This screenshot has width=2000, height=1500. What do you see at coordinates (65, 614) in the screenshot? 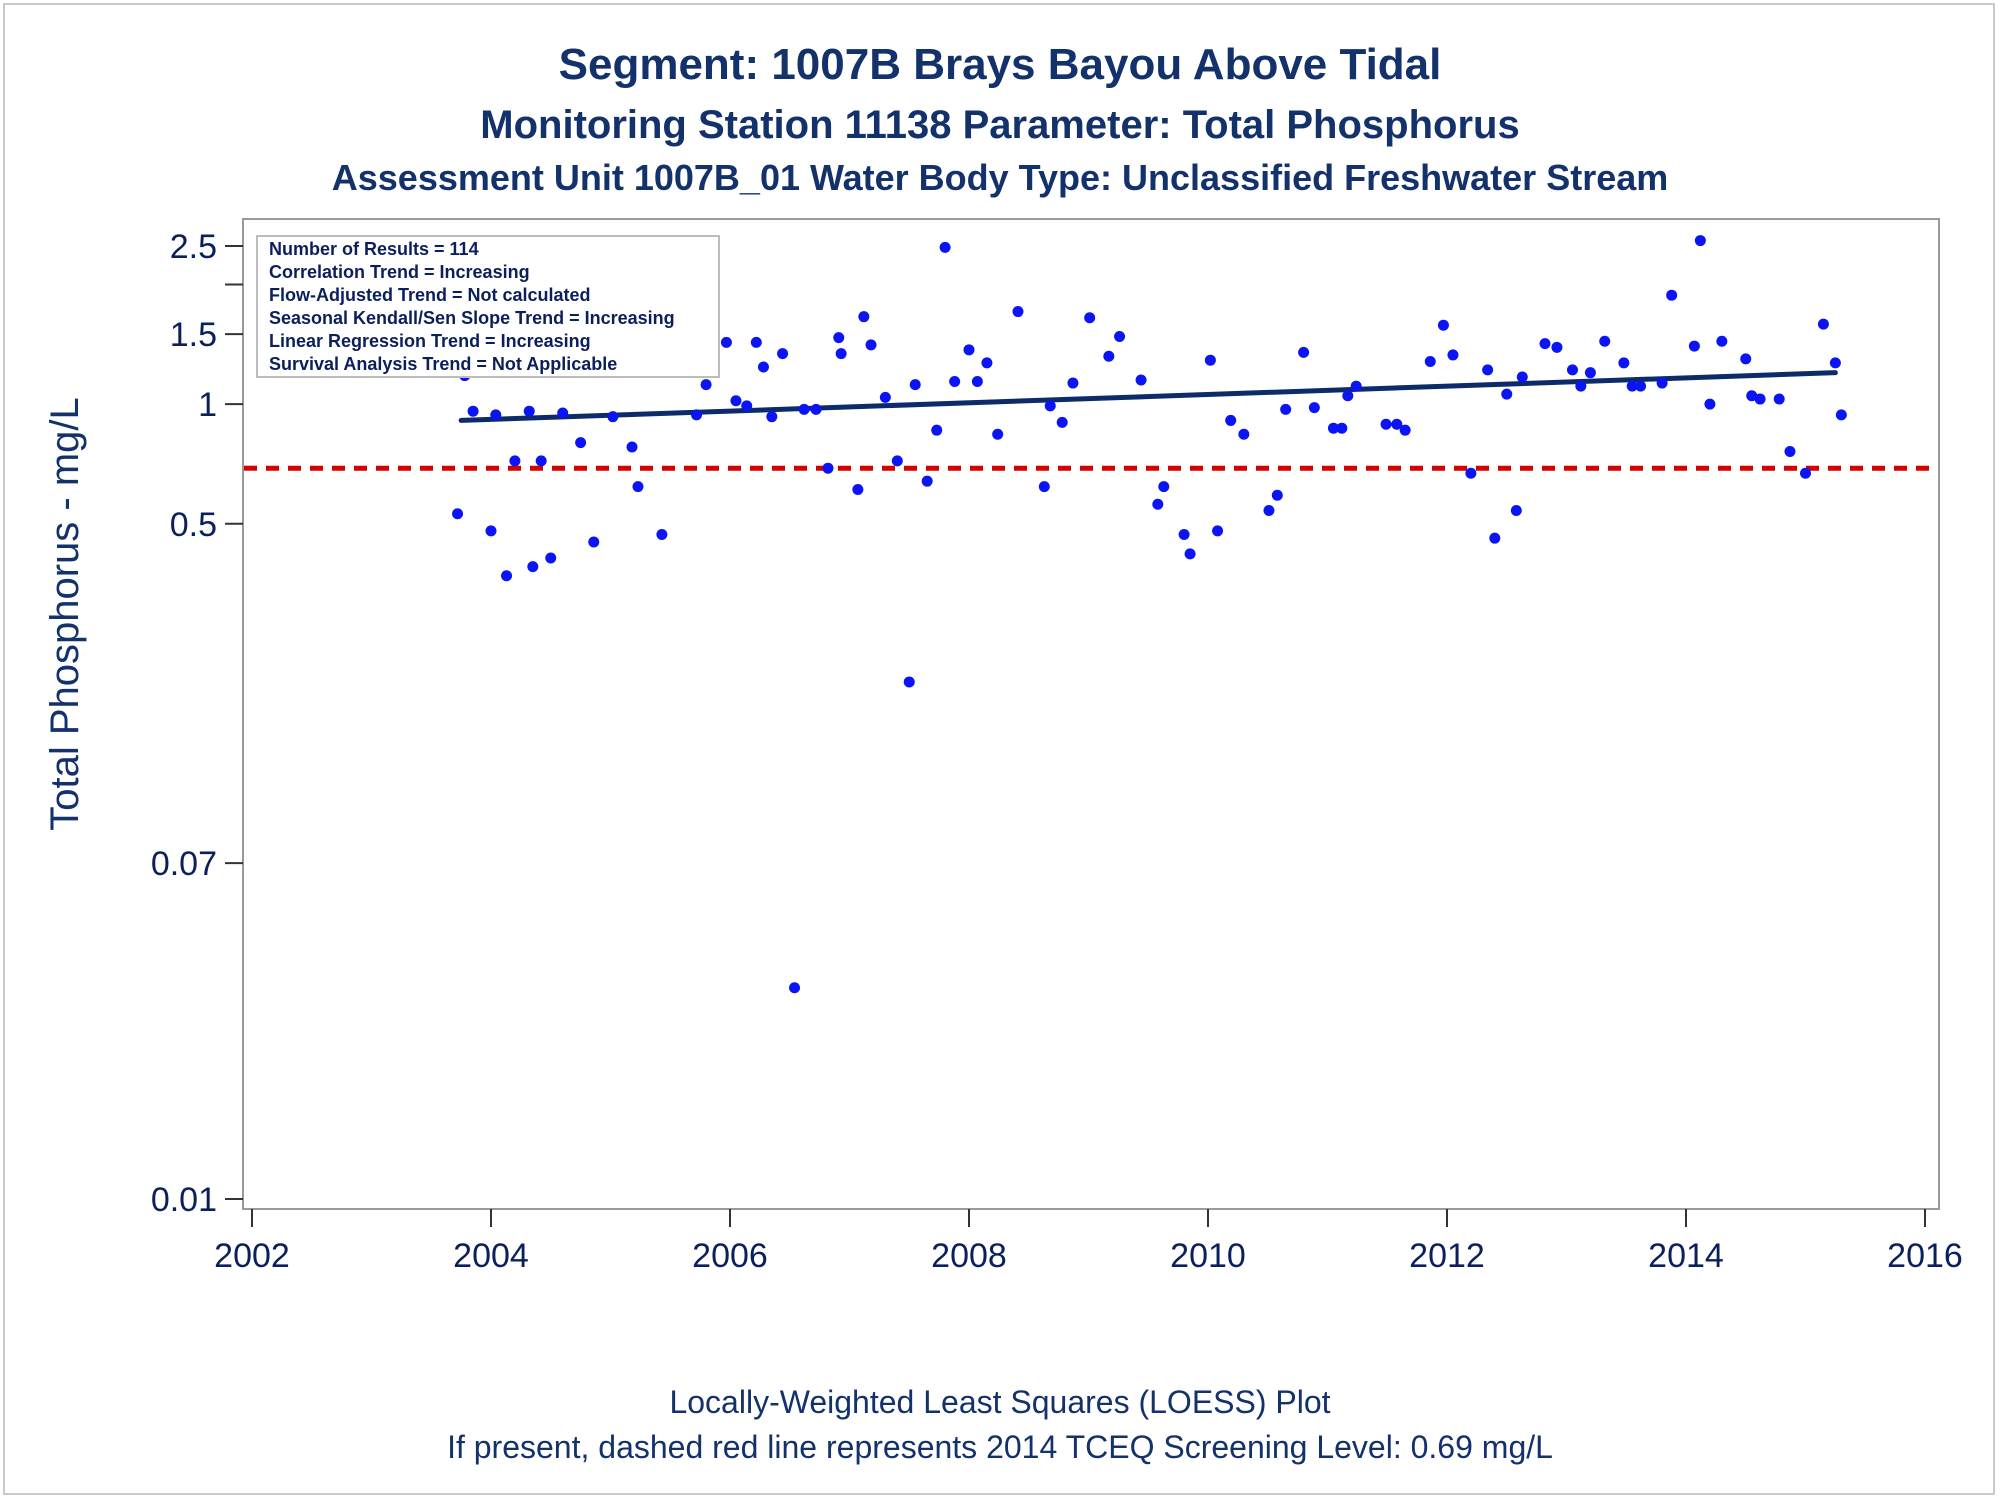
I see `y-axis-title: Total Phosphorus - mg/L` at bounding box center [65, 614].